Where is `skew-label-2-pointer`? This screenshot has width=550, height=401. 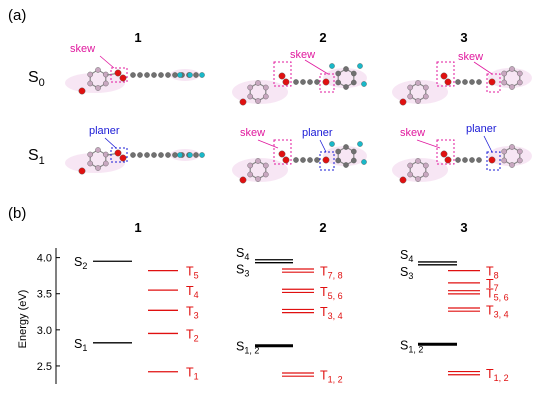 skew-label-2-pointer is located at coordinates (316, 67).